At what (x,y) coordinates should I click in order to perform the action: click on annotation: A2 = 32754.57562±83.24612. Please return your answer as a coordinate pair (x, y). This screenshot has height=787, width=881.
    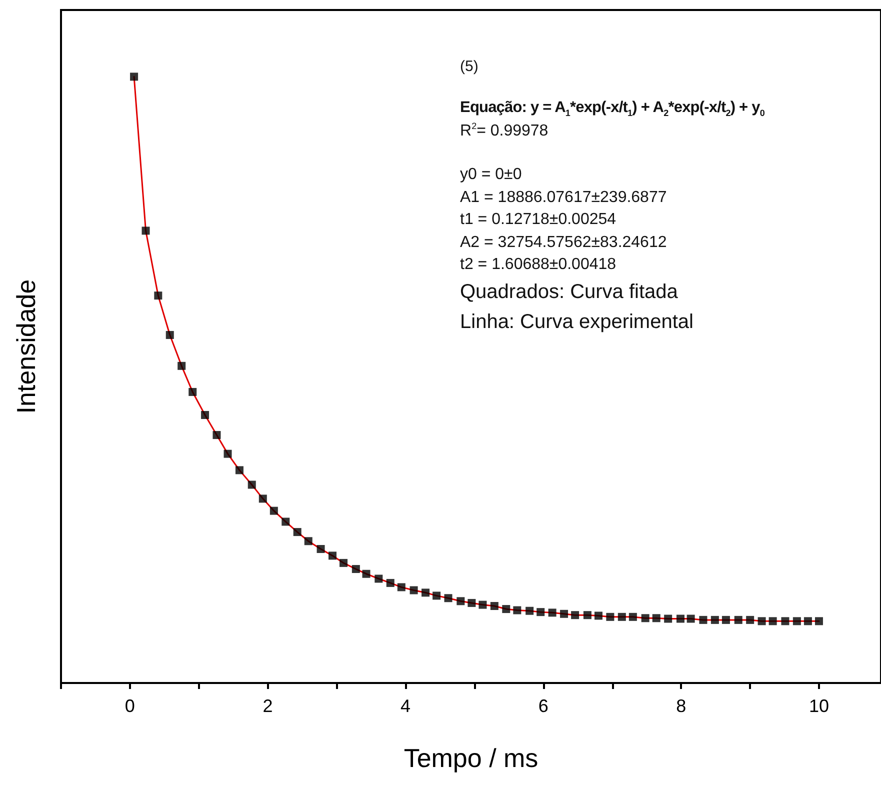
    Looking at the image, I should click on (564, 242).